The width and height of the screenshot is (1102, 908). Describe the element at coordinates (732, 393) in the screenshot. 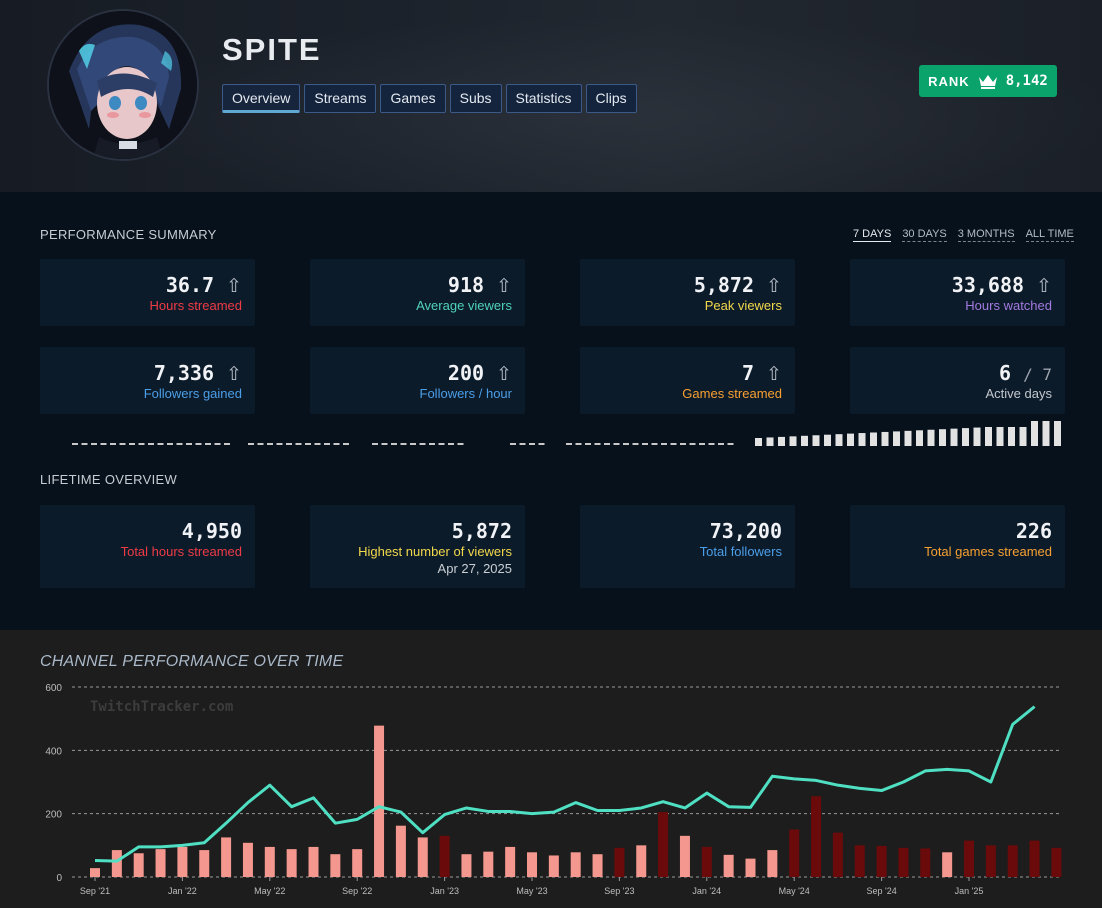

I see `stat-label: Games streamed` at that location.